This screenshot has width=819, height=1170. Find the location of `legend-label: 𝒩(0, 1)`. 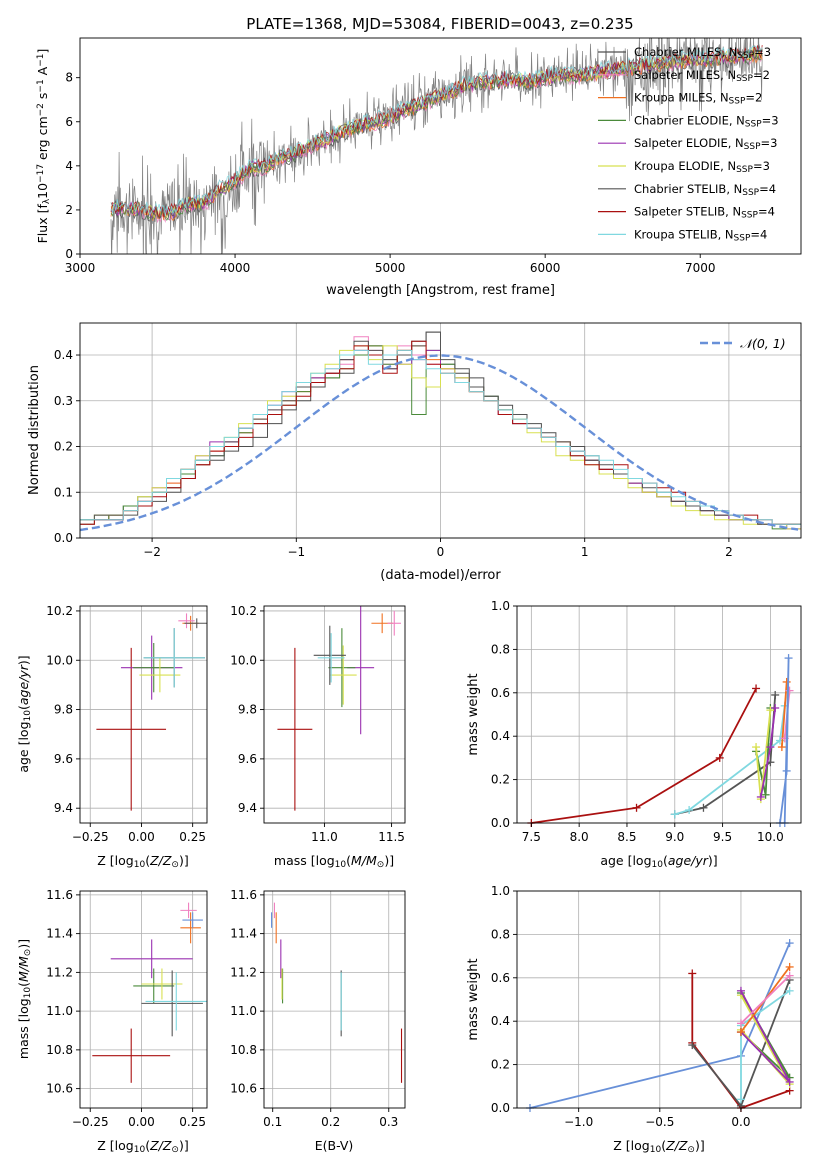

legend-label: 𝒩(0, 1) is located at coordinates (763, 343).